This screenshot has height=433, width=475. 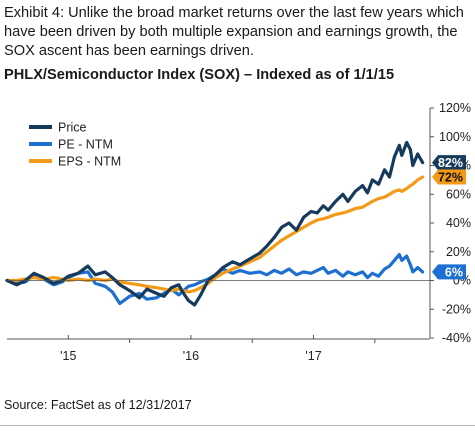 I want to click on end-label-value: 72%, so click(x=450, y=178).